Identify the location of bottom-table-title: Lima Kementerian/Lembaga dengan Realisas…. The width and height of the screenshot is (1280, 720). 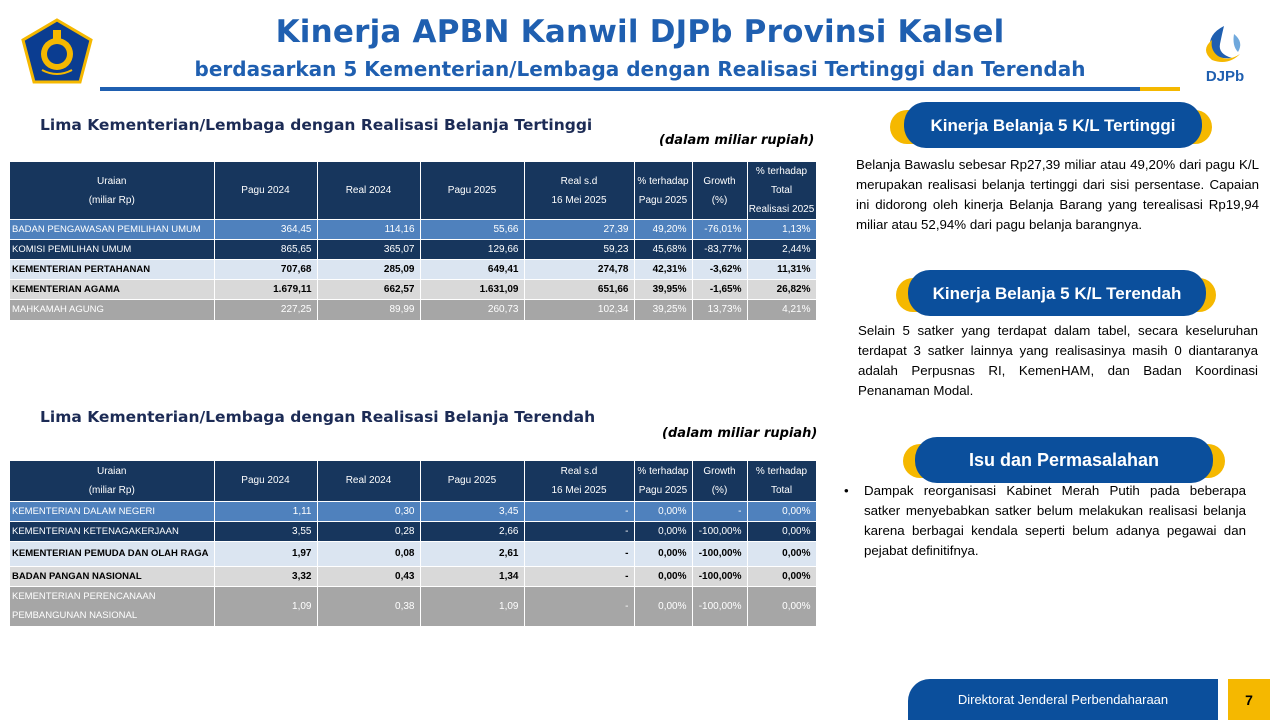
(318, 417).